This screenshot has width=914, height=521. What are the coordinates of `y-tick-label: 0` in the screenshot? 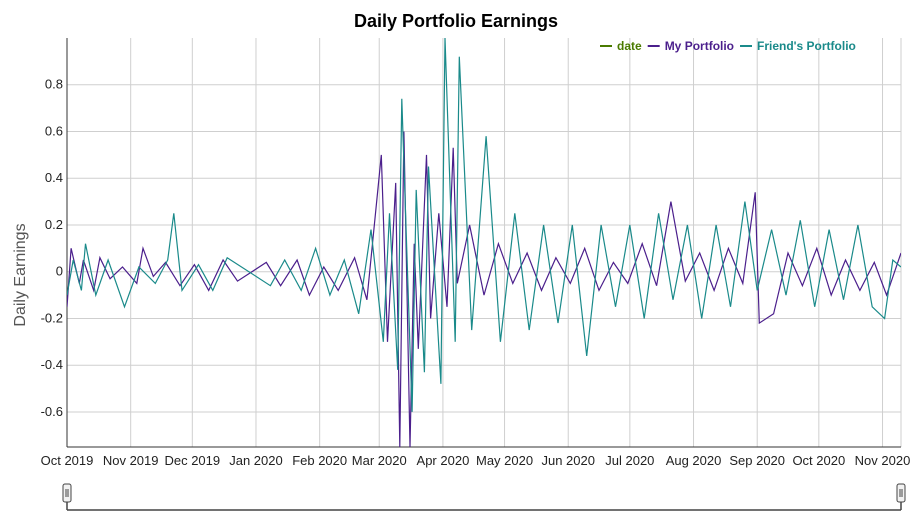 It's located at (59, 271).